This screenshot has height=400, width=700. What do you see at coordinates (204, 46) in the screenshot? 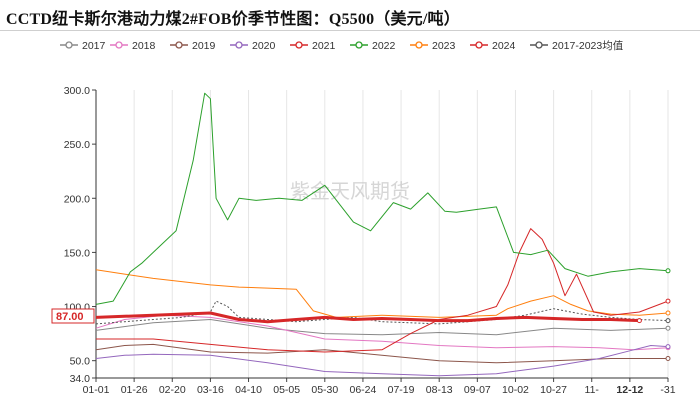
I see `legend-label: 2019` at bounding box center [204, 46].